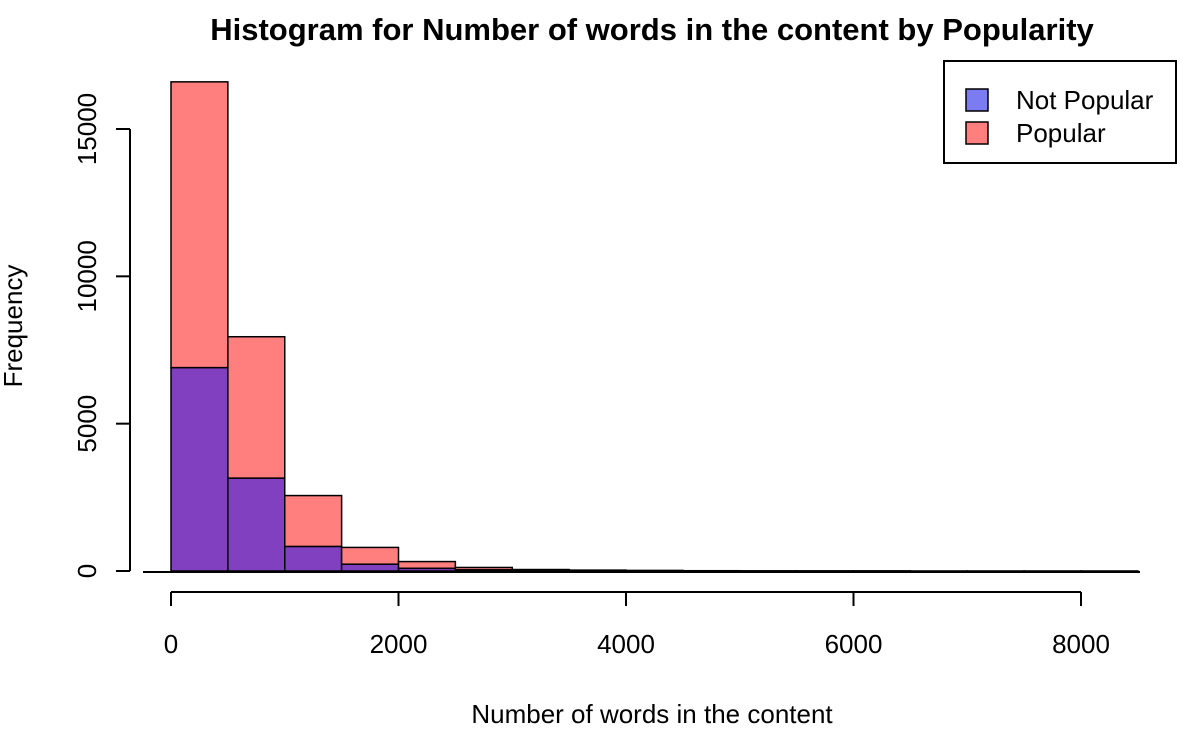  What do you see at coordinates (637, 625) in the screenshot?
I see `x-axis: 0 2000 4000 6000 8000` at bounding box center [637, 625].